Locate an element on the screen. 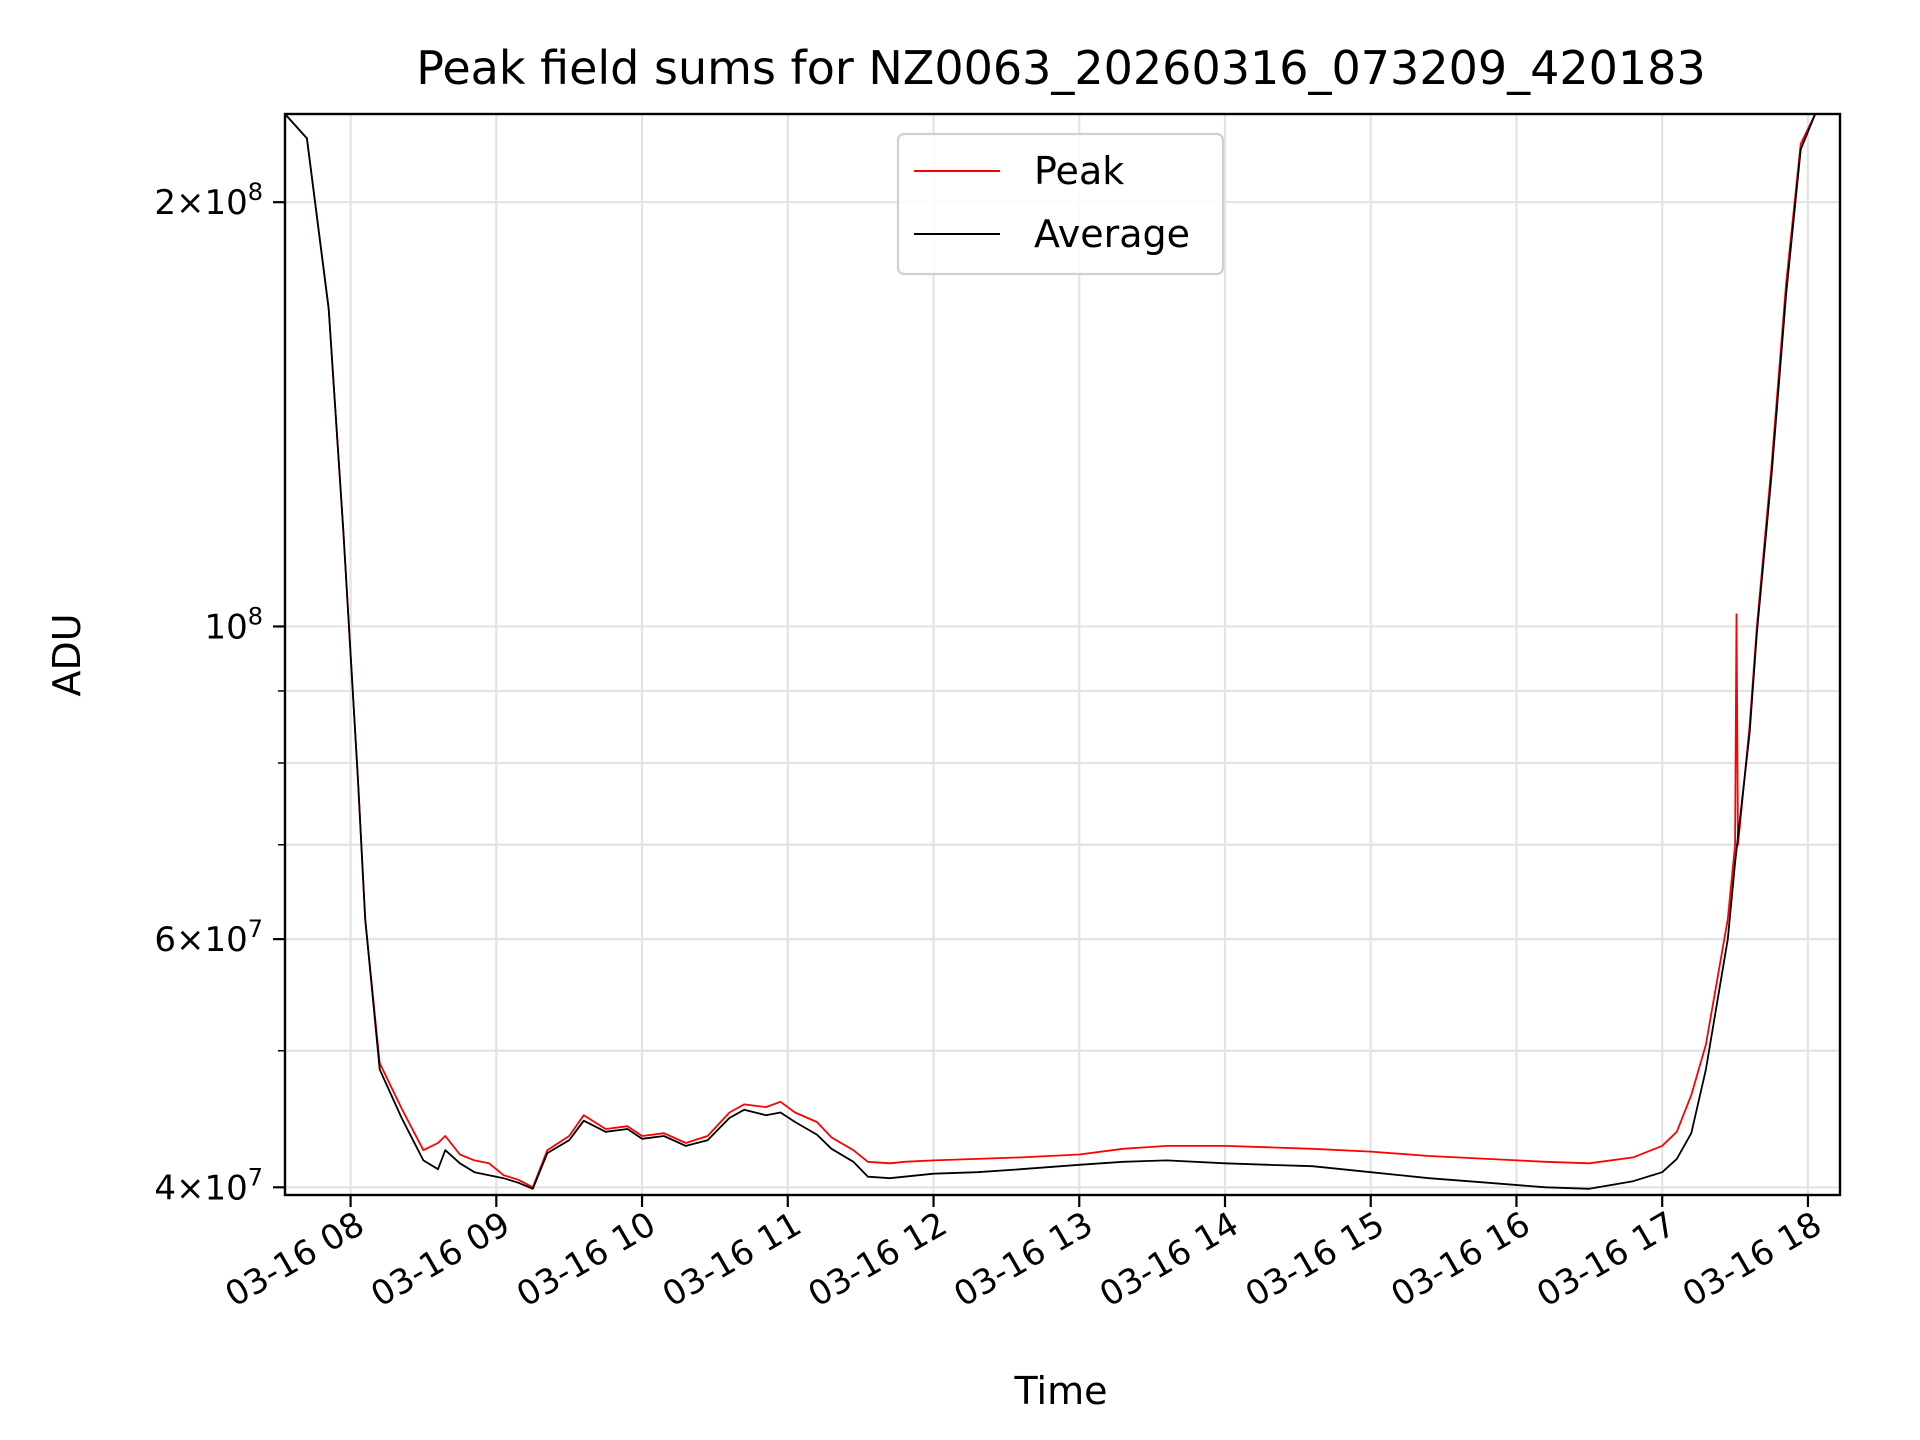 The image size is (1920, 1440). chart-legend: Peak Average is located at coordinates (1060, 204).